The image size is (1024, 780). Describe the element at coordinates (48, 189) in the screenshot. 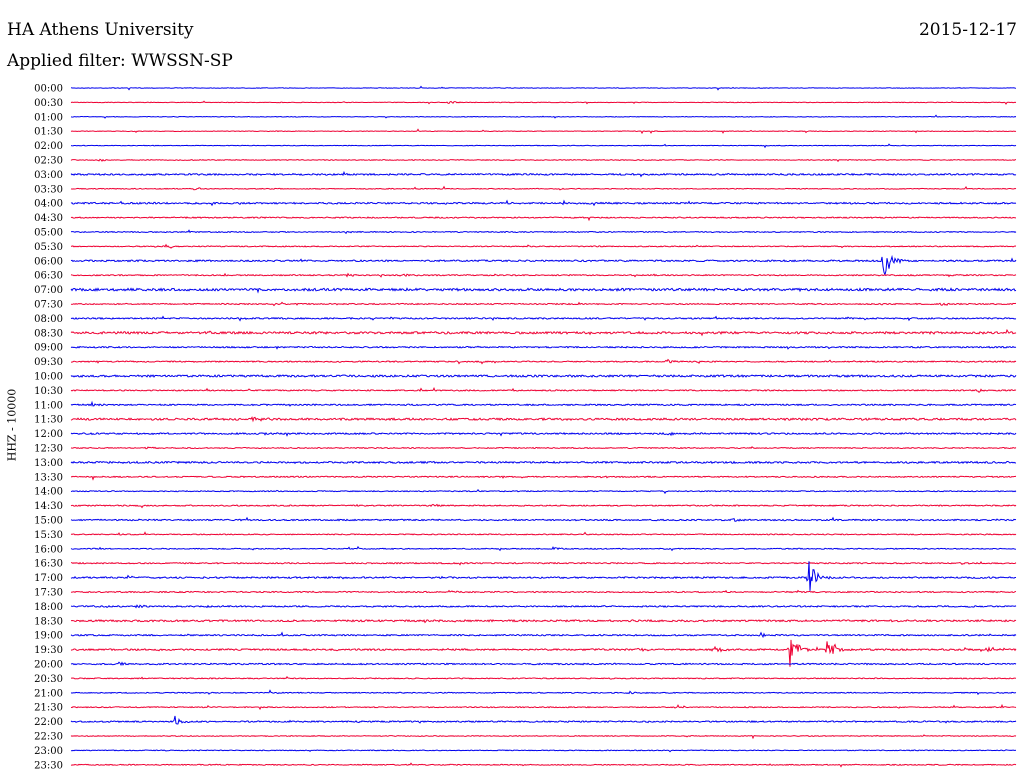

I see `time-label: 03:30` at that location.